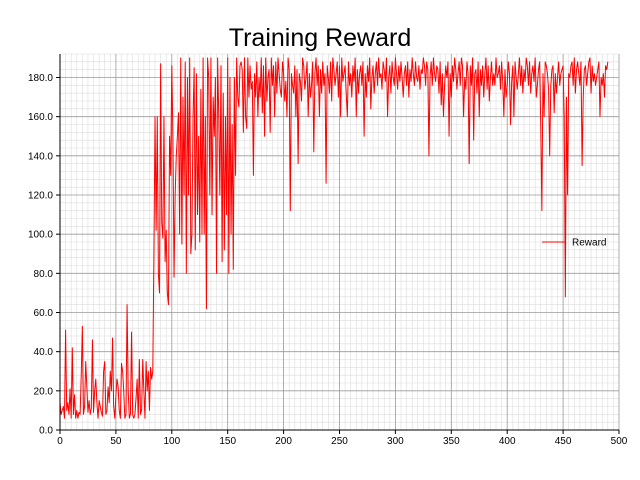 The height and width of the screenshot is (480, 640). What do you see at coordinates (227, 441) in the screenshot?
I see `x-tick-label: 150` at bounding box center [227, 441].